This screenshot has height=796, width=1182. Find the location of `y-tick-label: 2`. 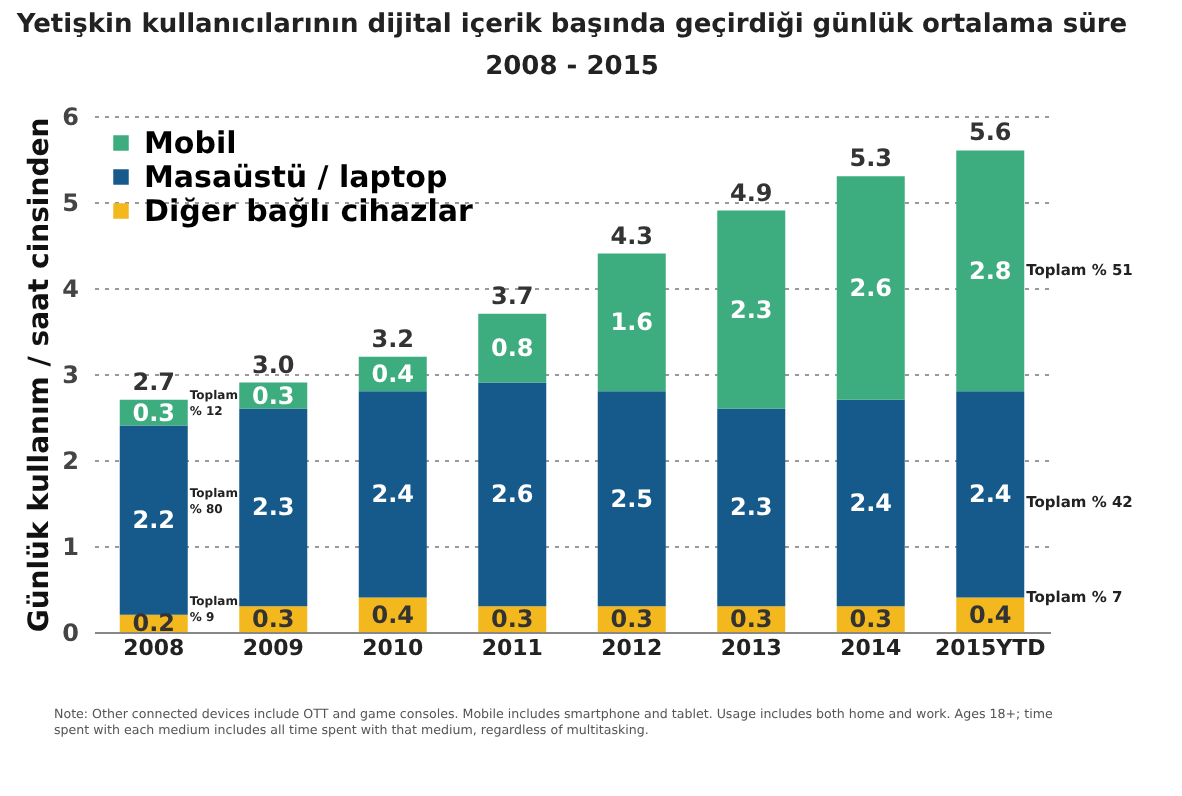

y-tick-label: 2 is located at coordinates (70, 461).